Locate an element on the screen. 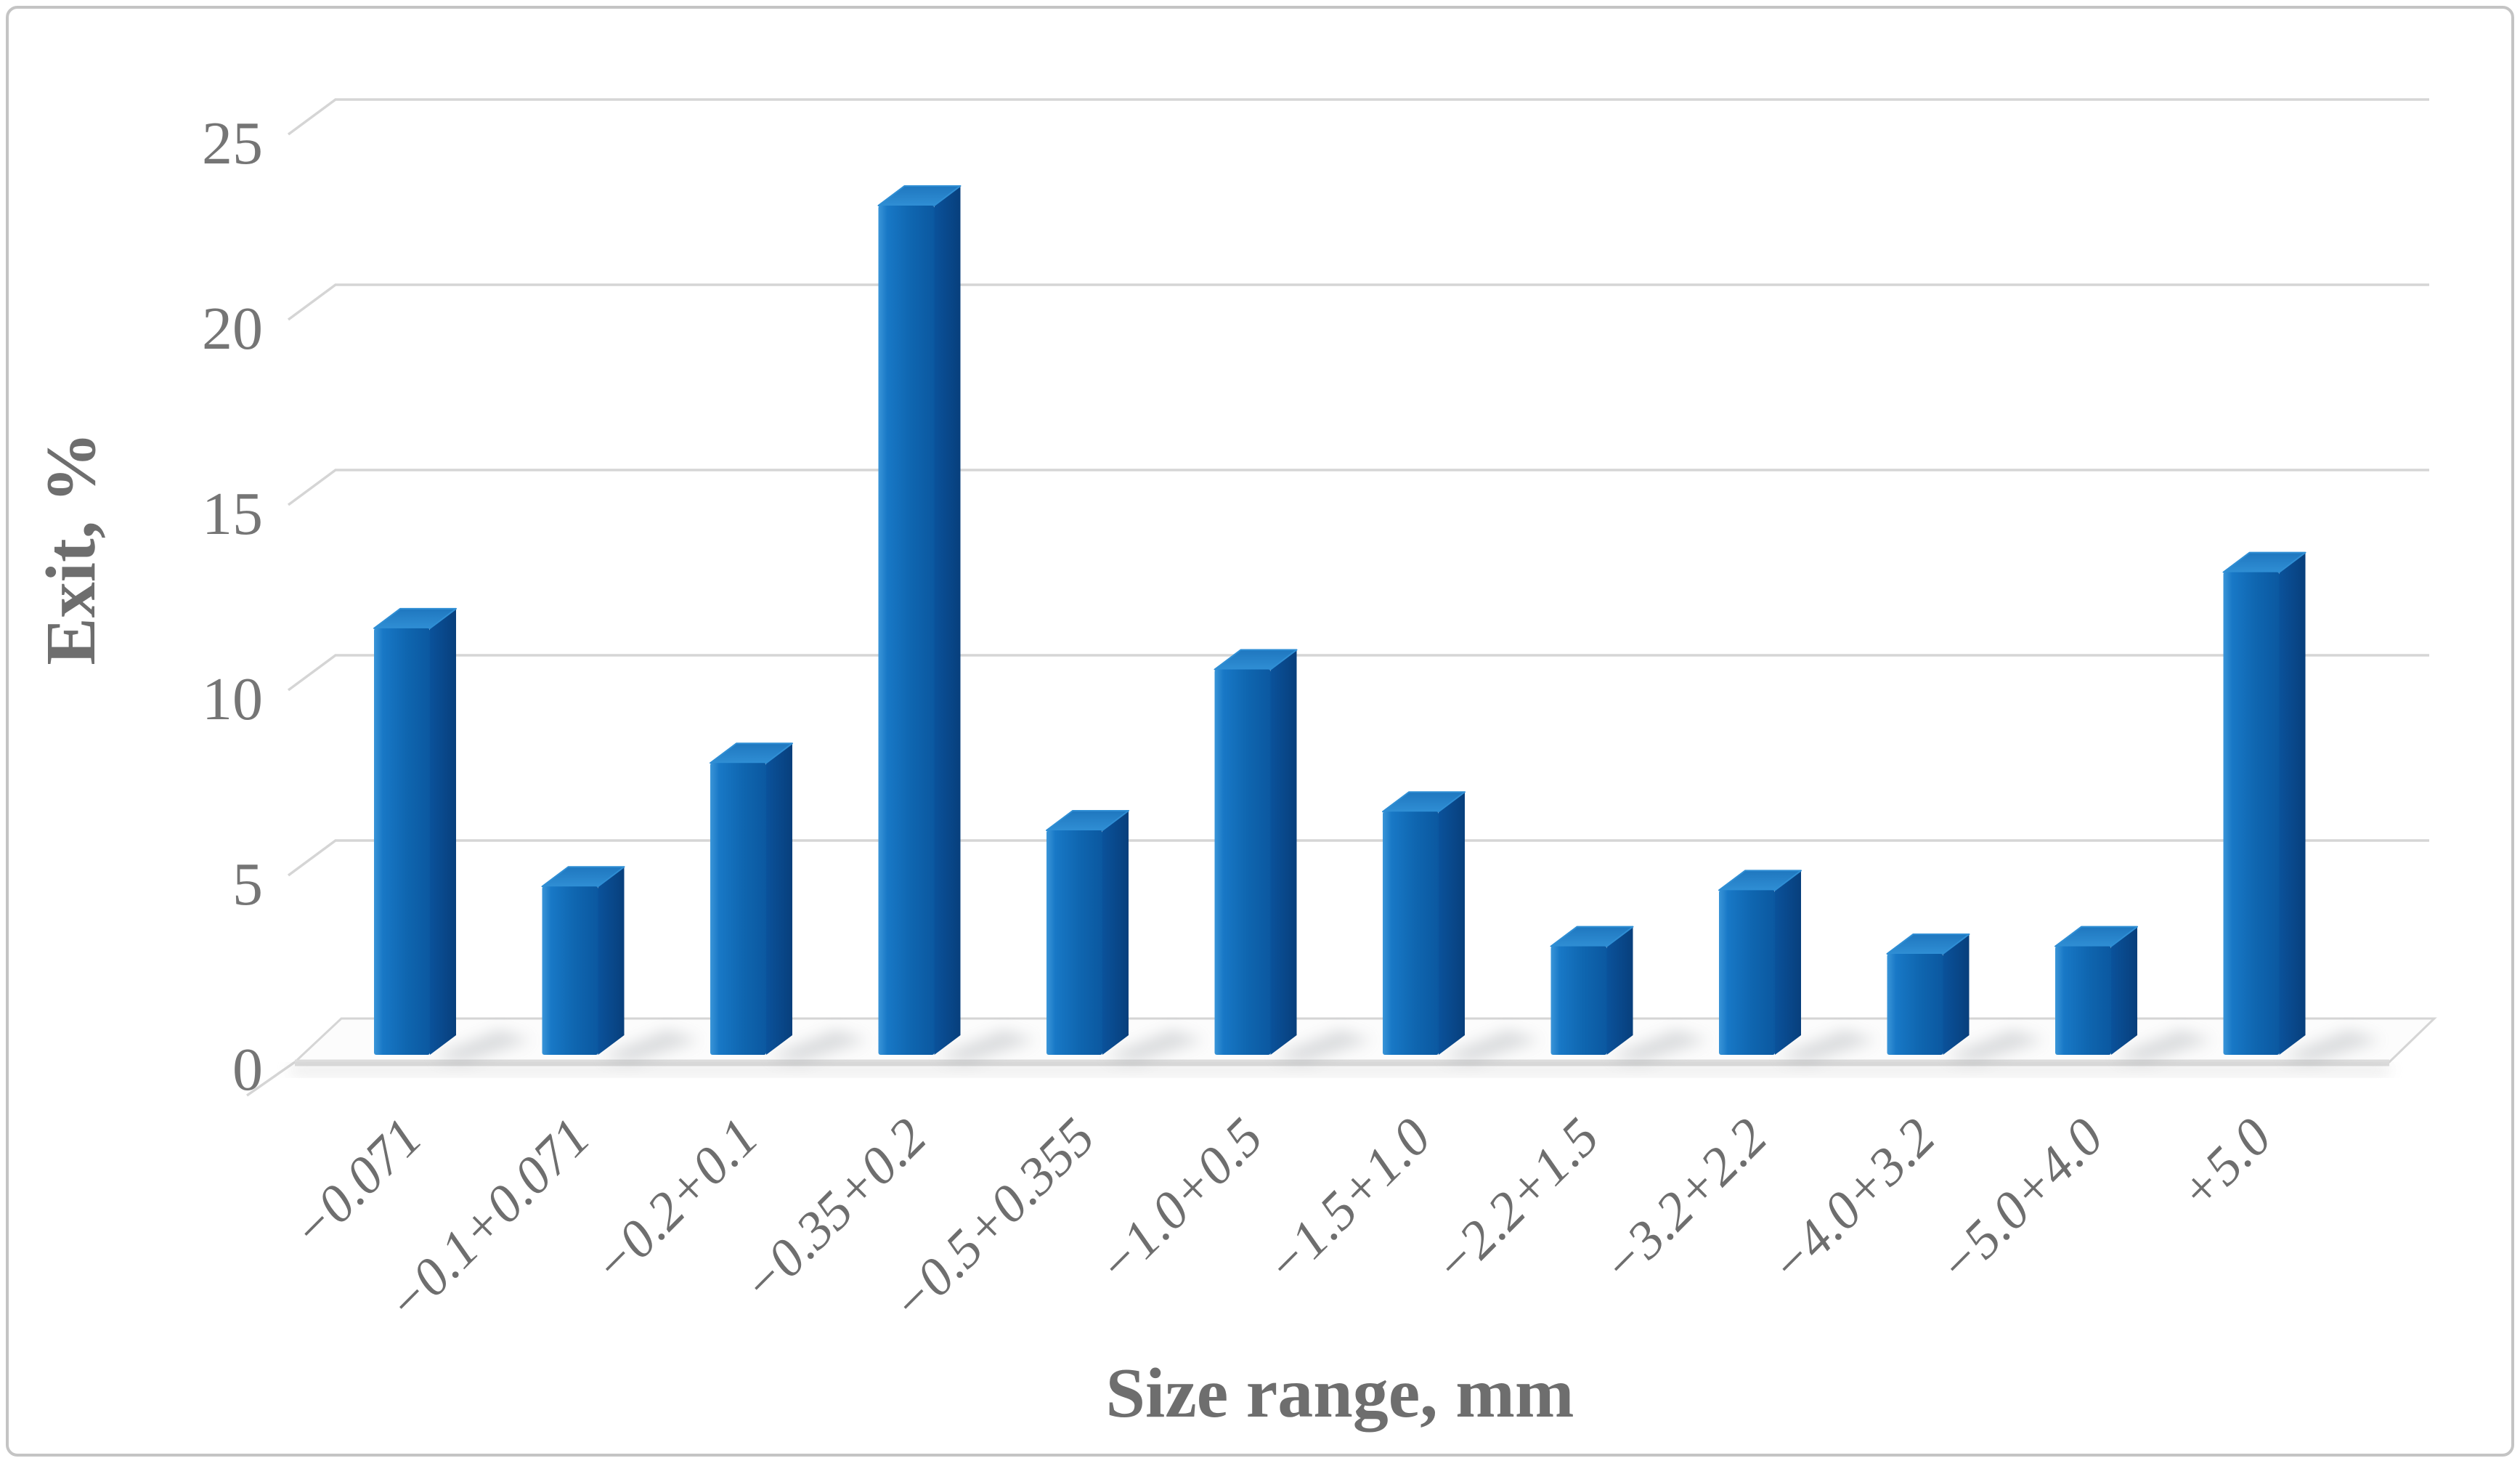  x-category-label: −0.071 is located at coordinates (357, 1183).